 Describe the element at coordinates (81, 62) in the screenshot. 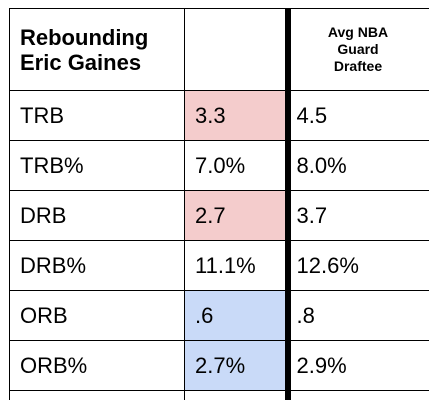

I see `title-line-2: Eric Gaines` at that location.